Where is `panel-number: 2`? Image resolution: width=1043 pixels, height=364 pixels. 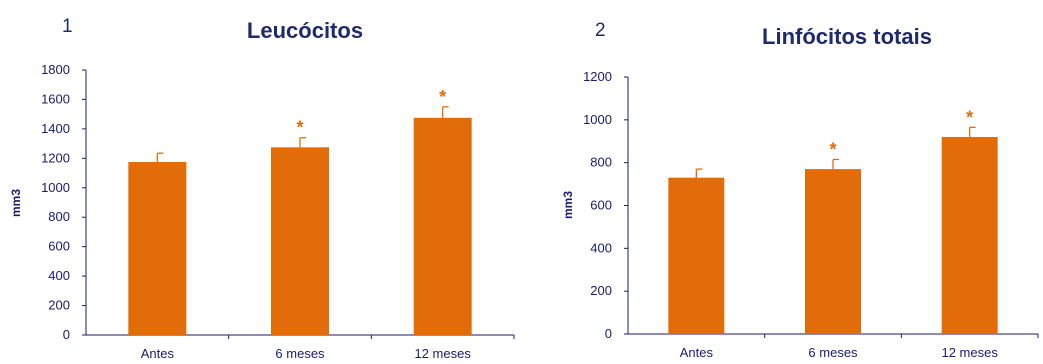 panel-number: 2 is located at coordinates (600, 30).